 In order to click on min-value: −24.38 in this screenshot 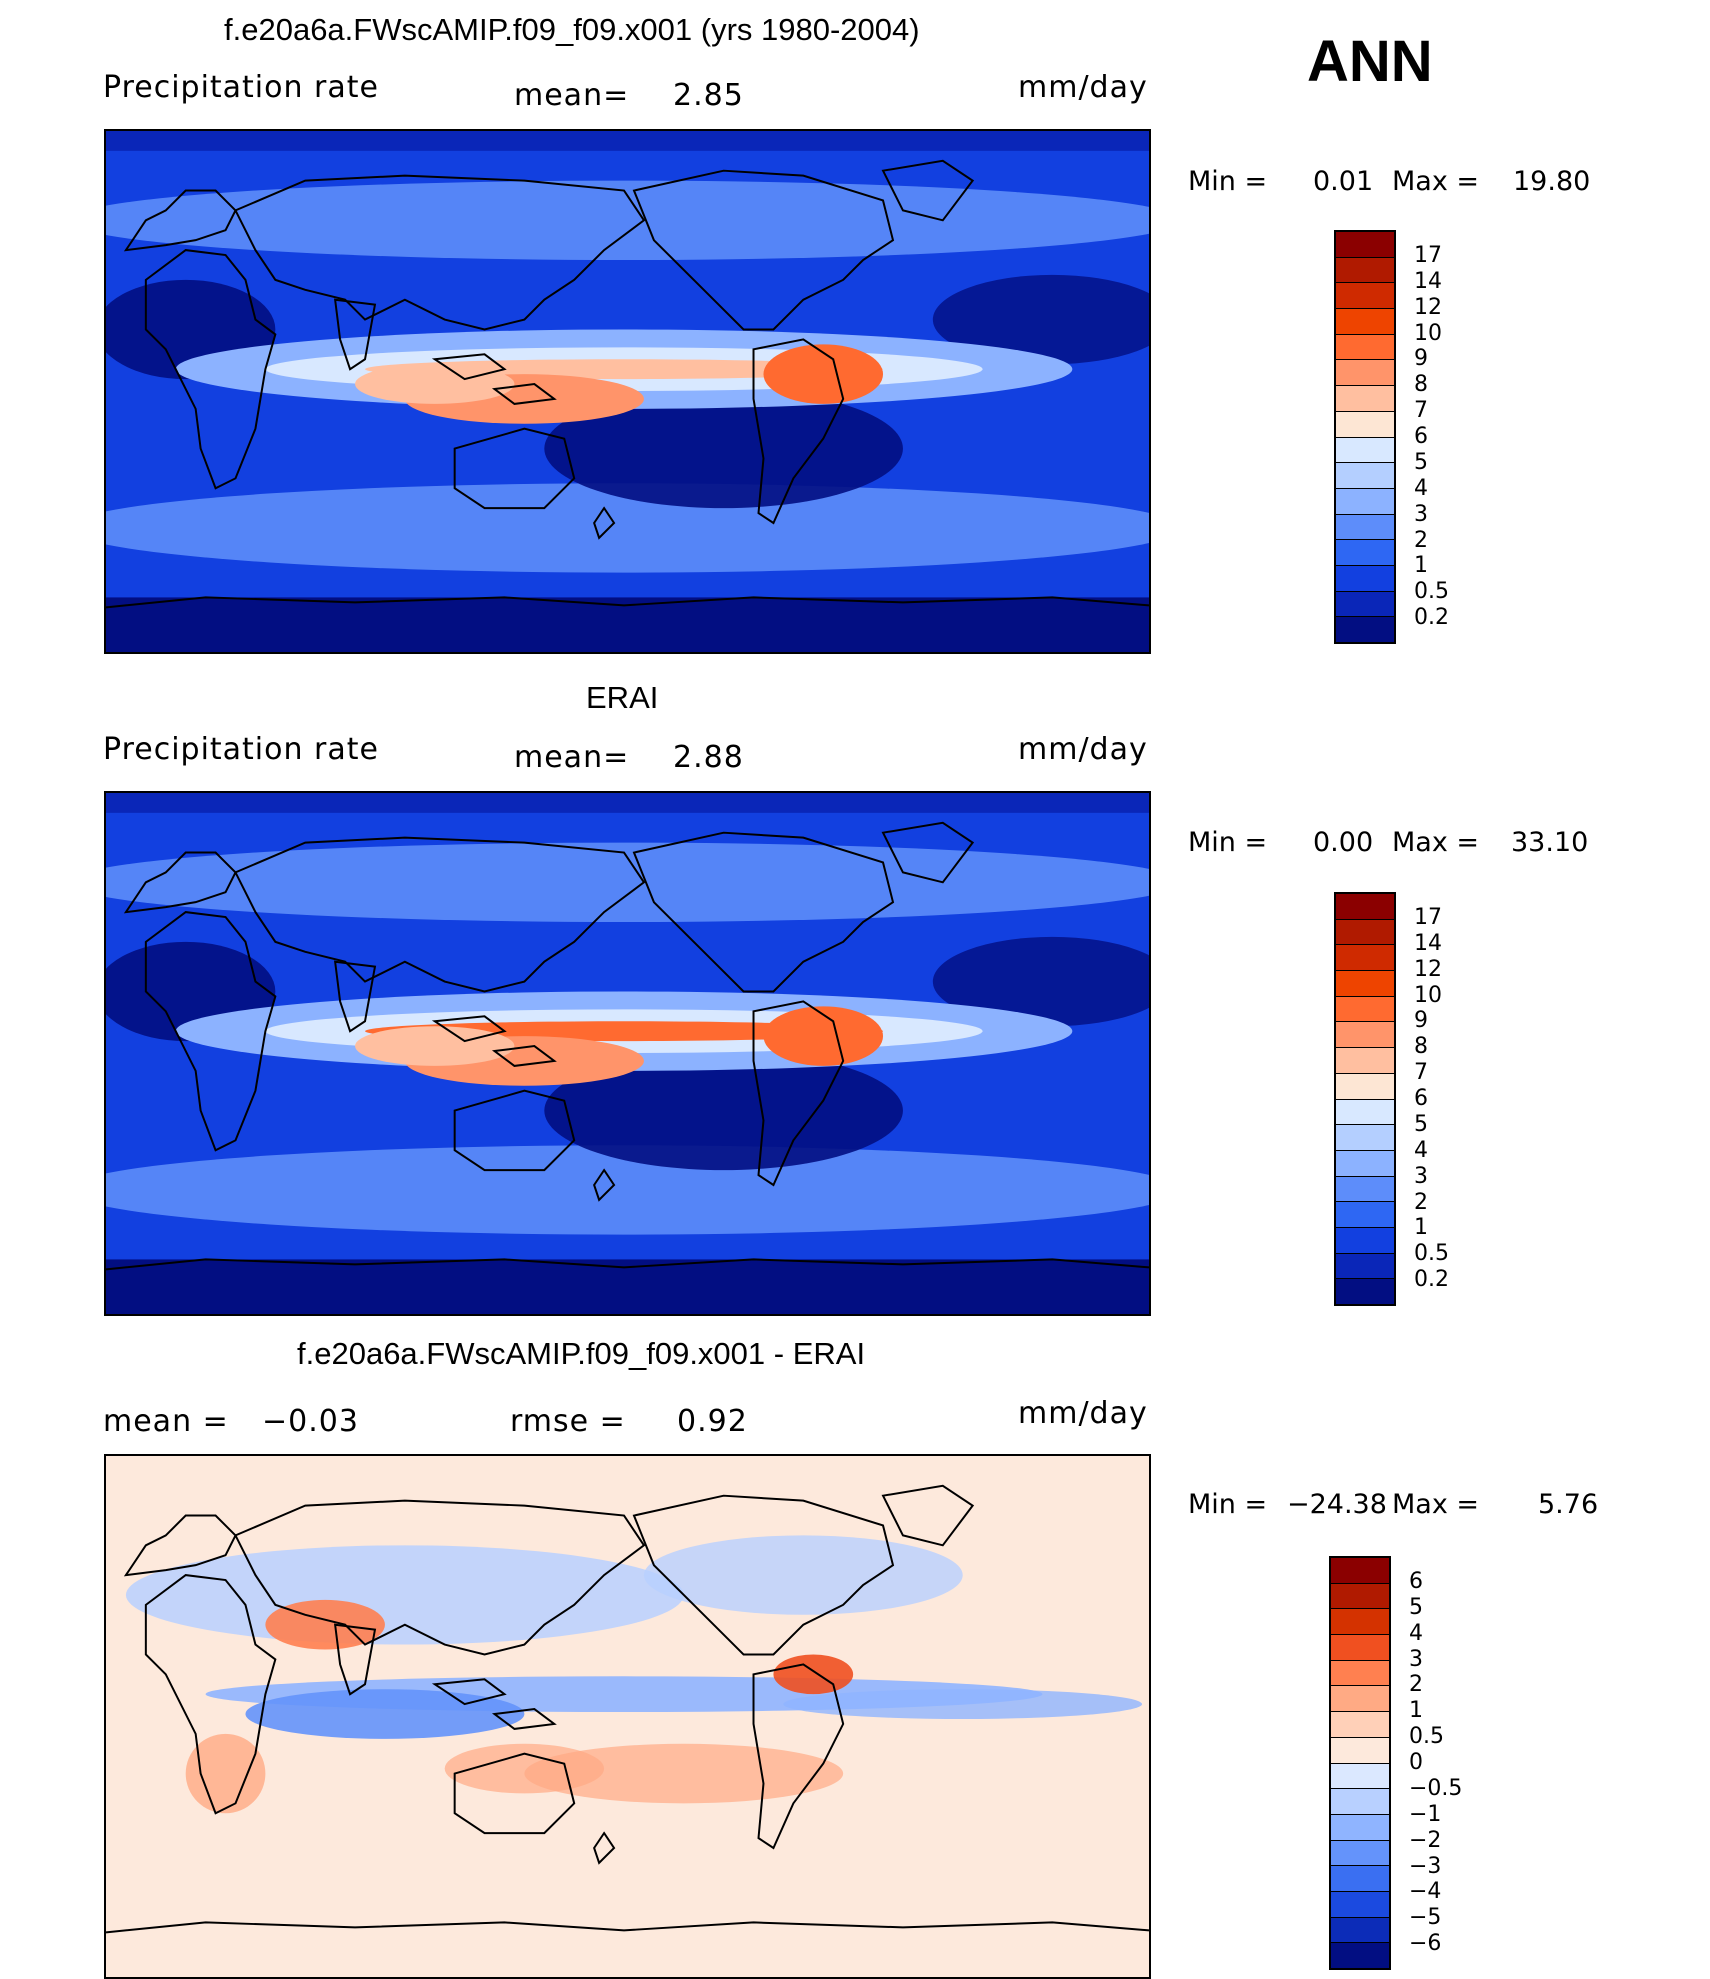, I will do `click(1337, 1504)`.